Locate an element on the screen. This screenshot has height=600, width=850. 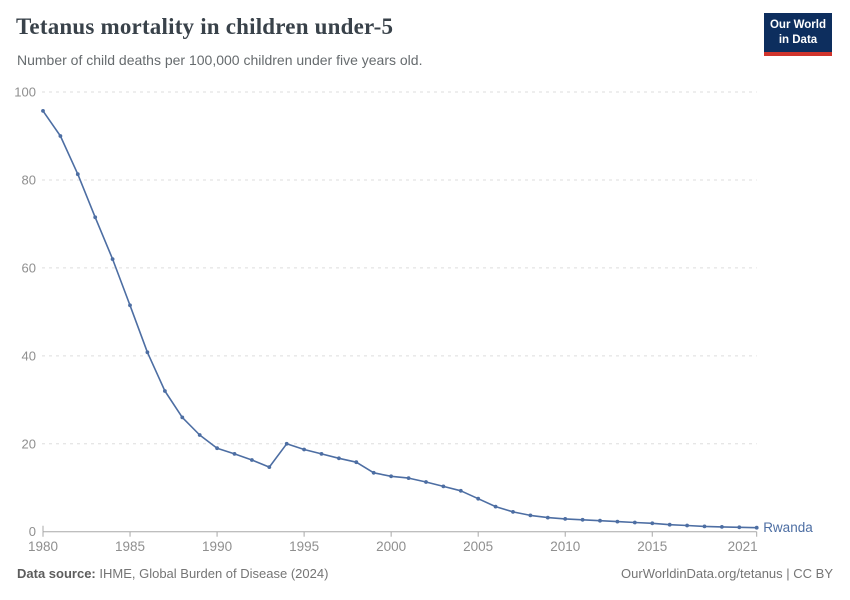
data-point-2007 is located at coordinates (513, 512).